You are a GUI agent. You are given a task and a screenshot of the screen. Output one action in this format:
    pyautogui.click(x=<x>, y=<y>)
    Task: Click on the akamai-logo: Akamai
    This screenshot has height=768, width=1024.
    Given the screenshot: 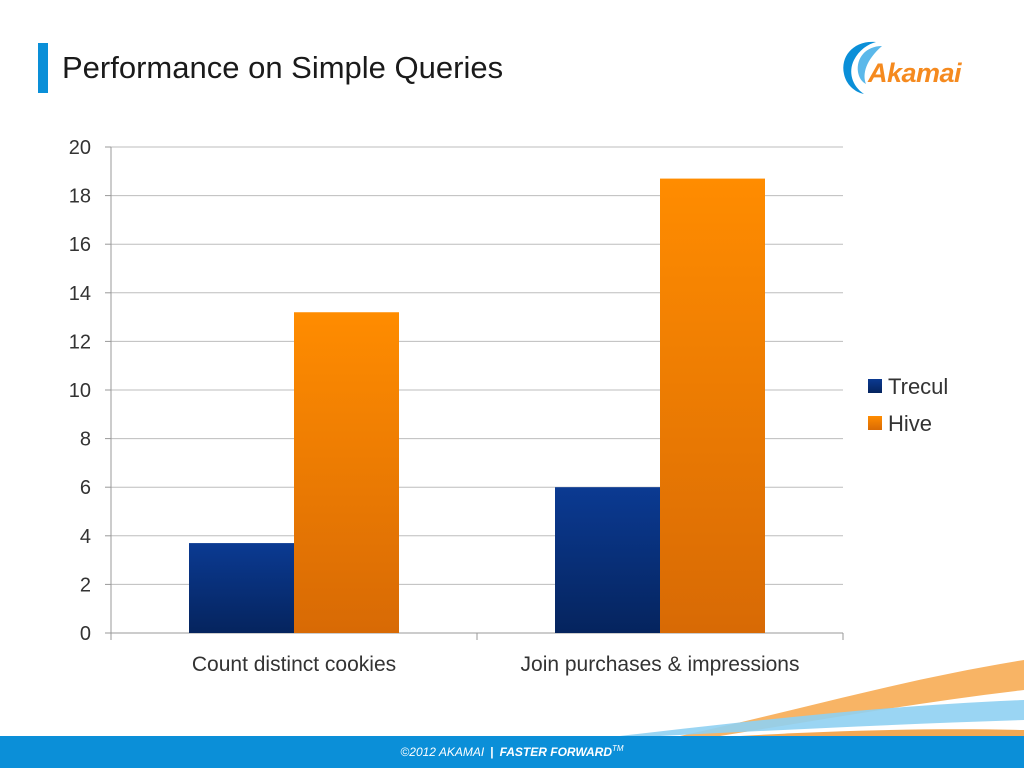 What is the action you would take?
    pyautogui.click(x=911, y=68)
    